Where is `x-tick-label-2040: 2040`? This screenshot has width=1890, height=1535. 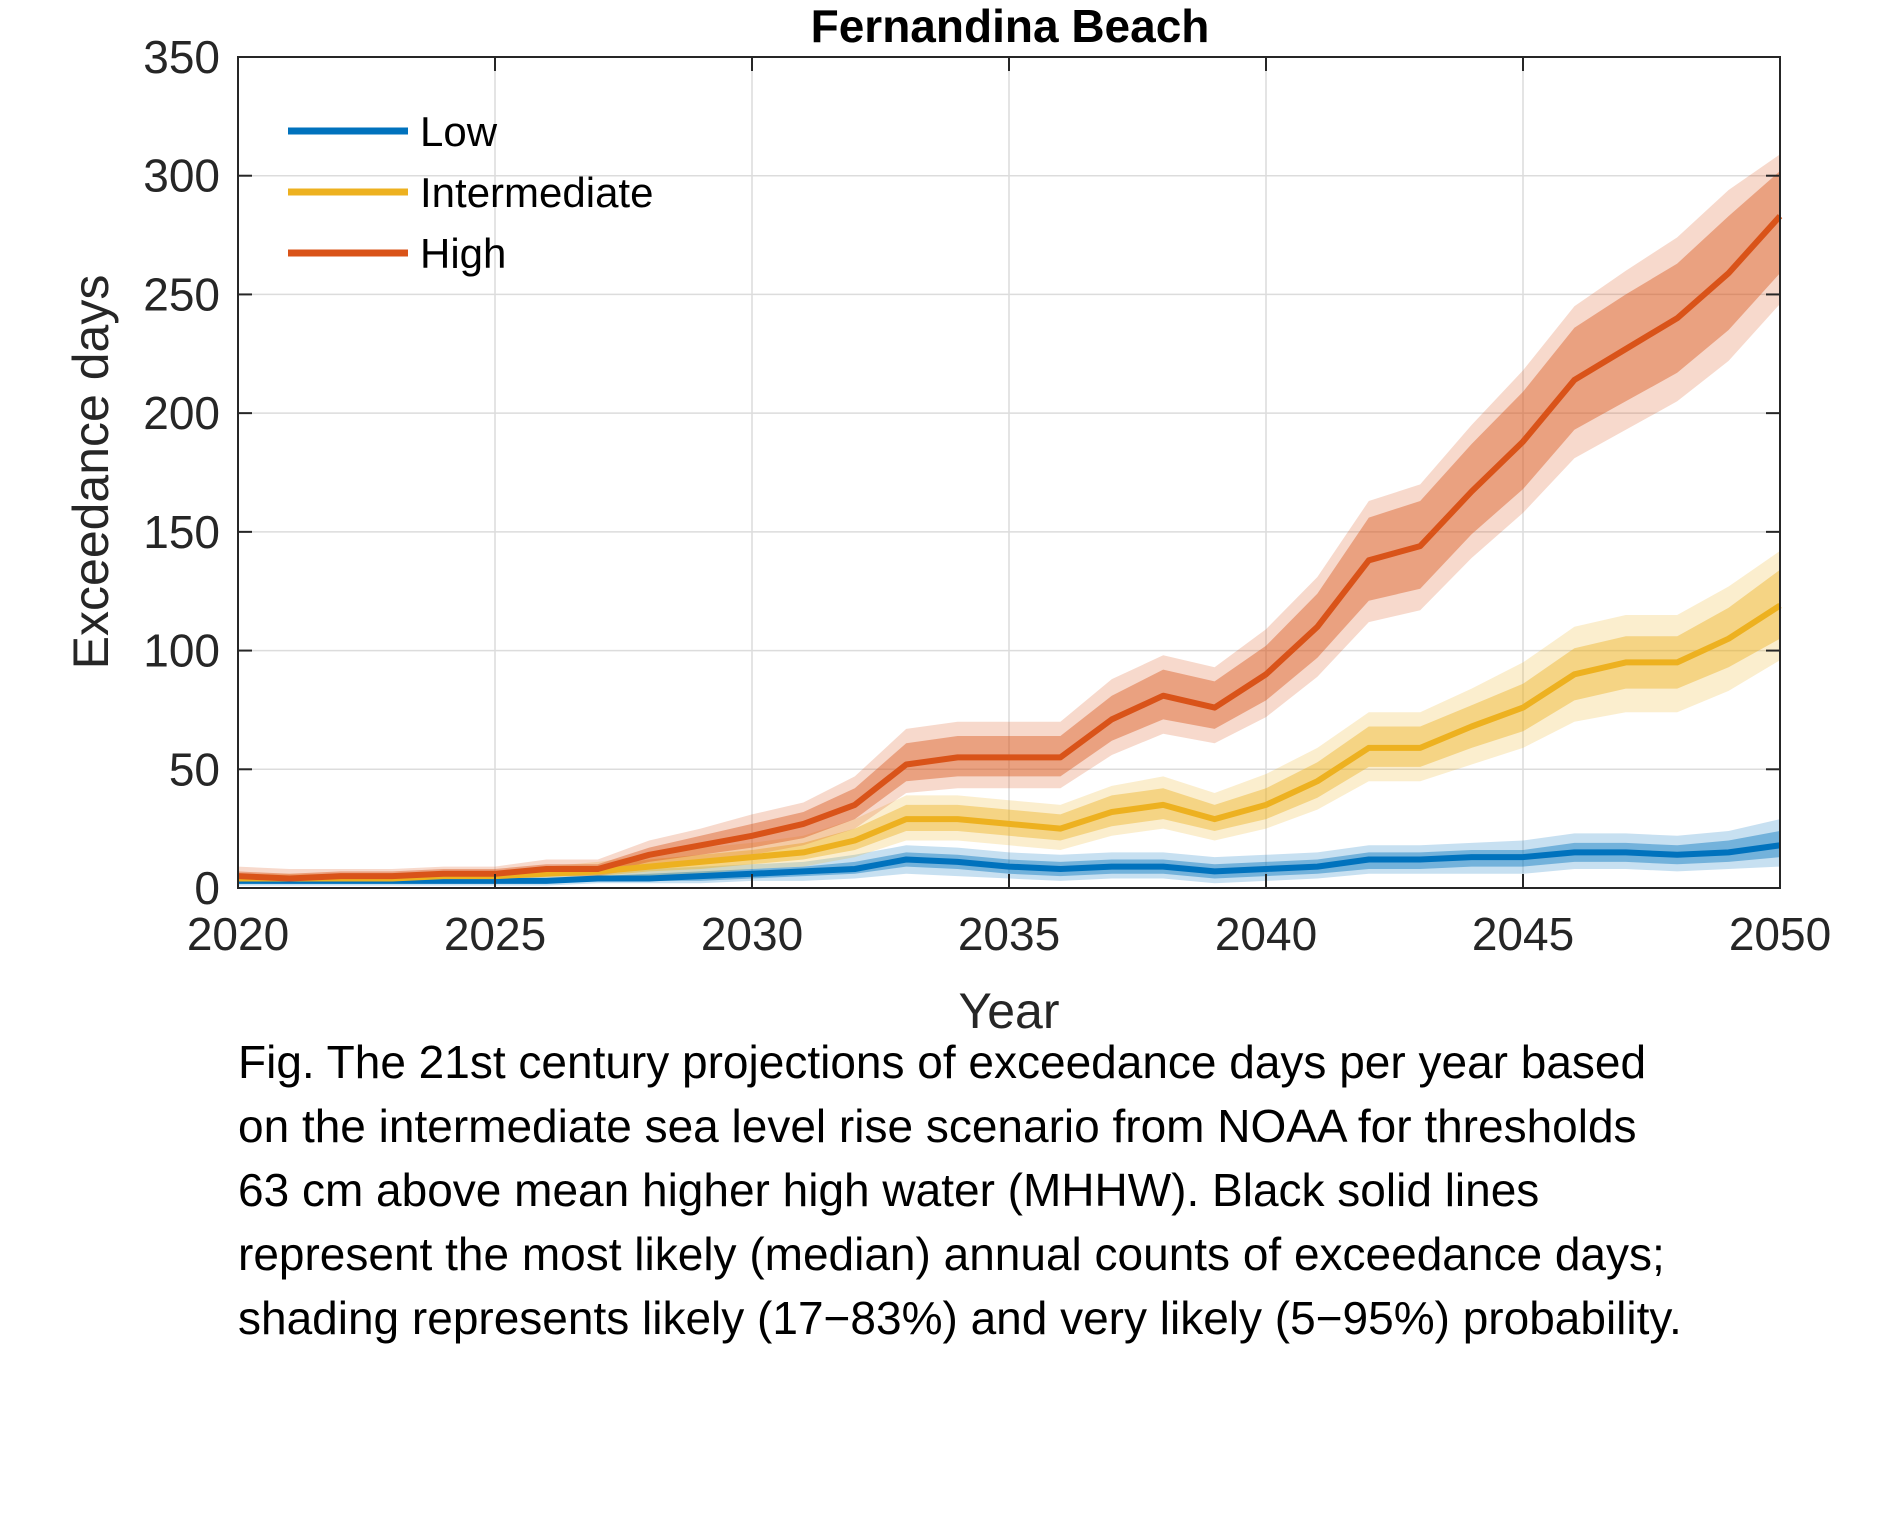 x-tick-label-2040: 2040 is located at coordinates (1266, 934).